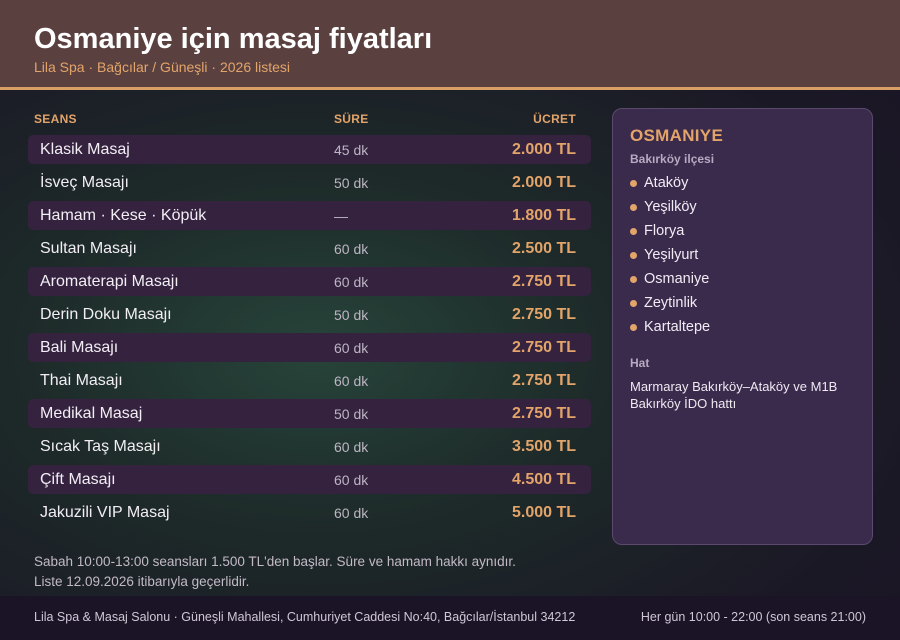 The height and width of the screenshot is (640, 900). I want to click on session-price: 5.000 TL, so click(543, 512).